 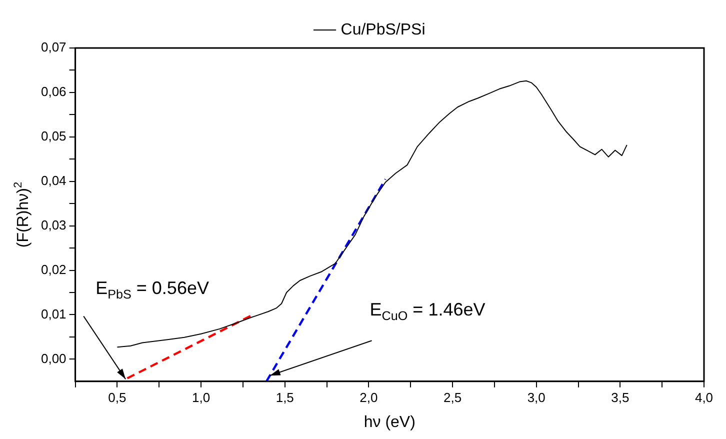 I want to click on y-tick-label: 0,02, so click(x=53, y=269).